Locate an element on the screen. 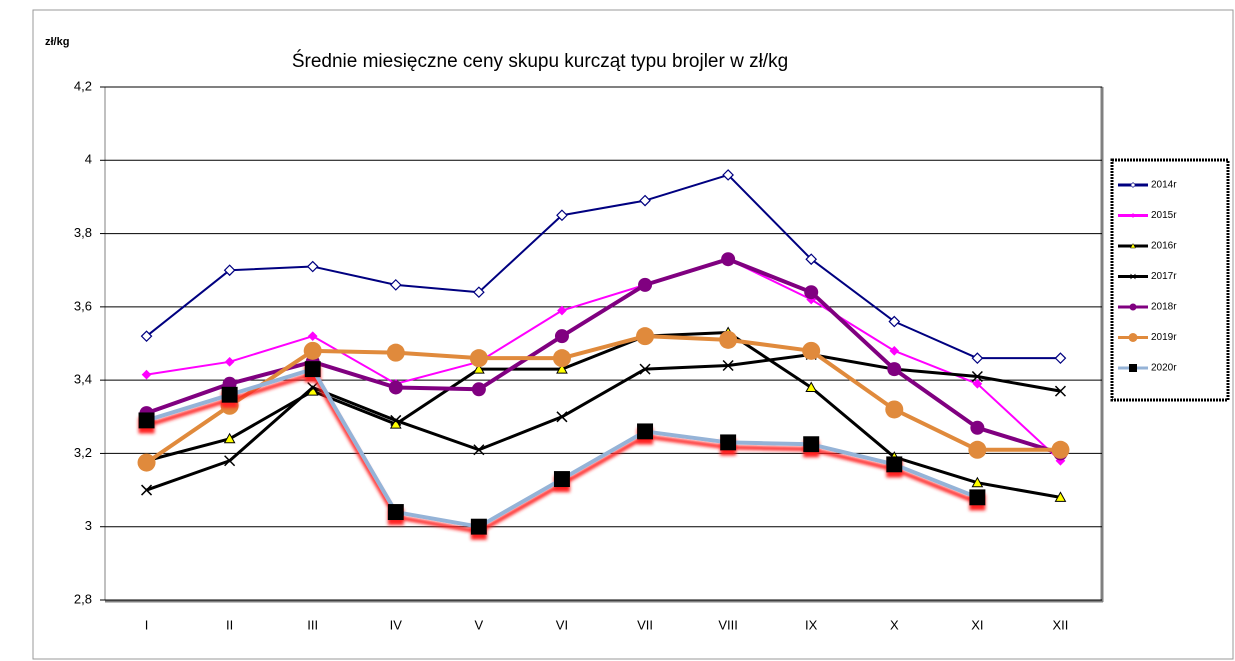  y-tick-label: 3 is located at coordinates (88, 525).